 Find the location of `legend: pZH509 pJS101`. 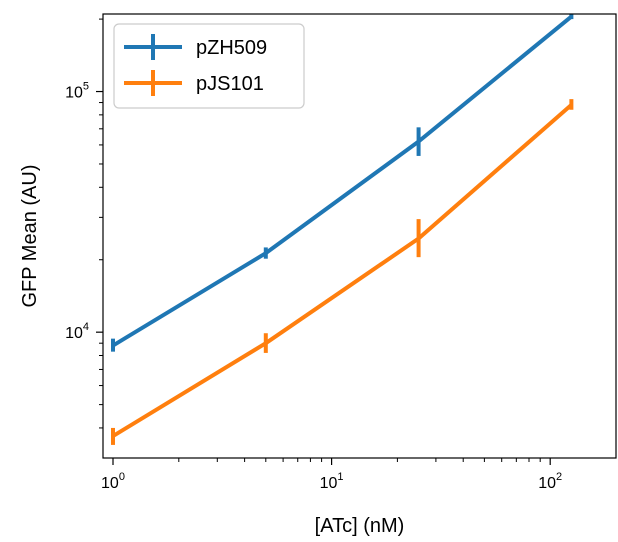

legend: pZH509 pJS101 is located at coordinates (209, 66).